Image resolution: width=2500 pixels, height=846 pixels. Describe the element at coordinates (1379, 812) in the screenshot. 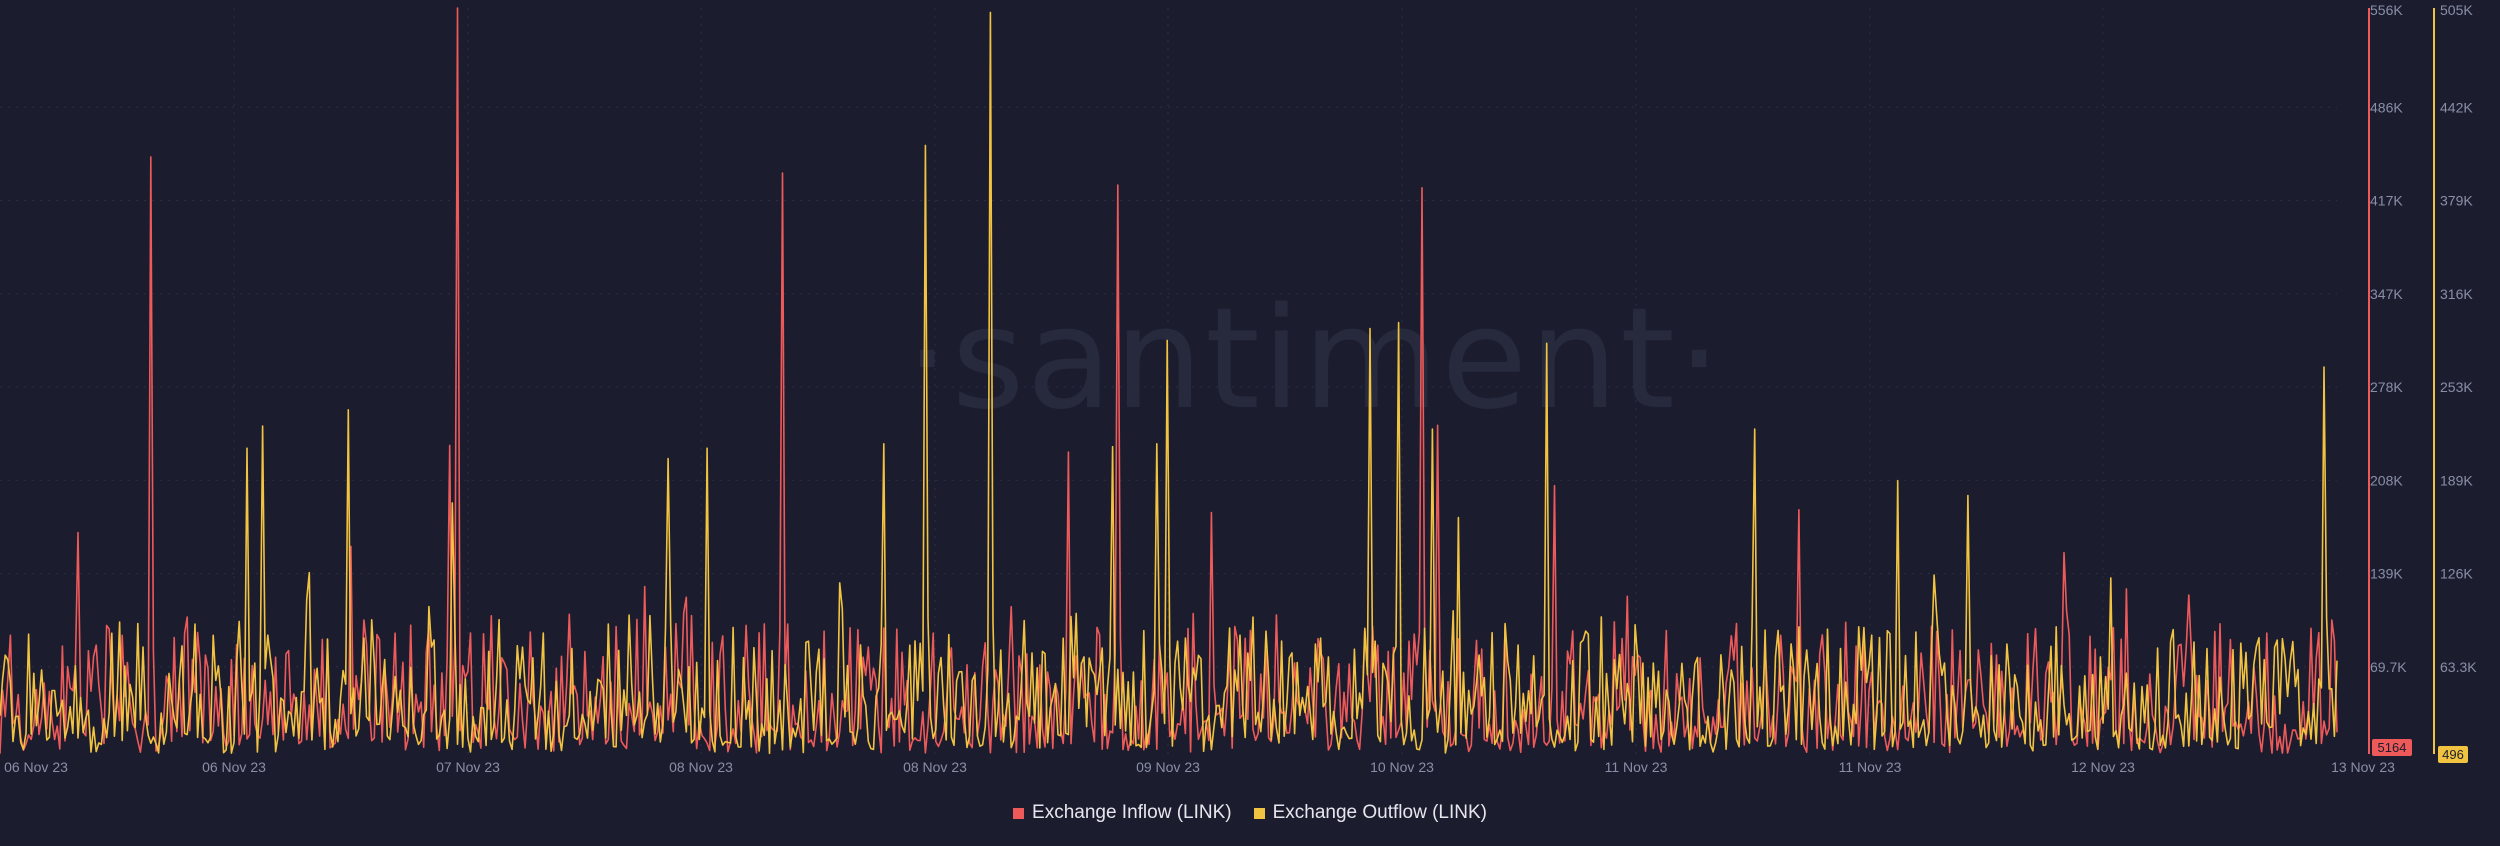

I see `legend-label-outflow: Exchange Outflow (LINK)` at that location.